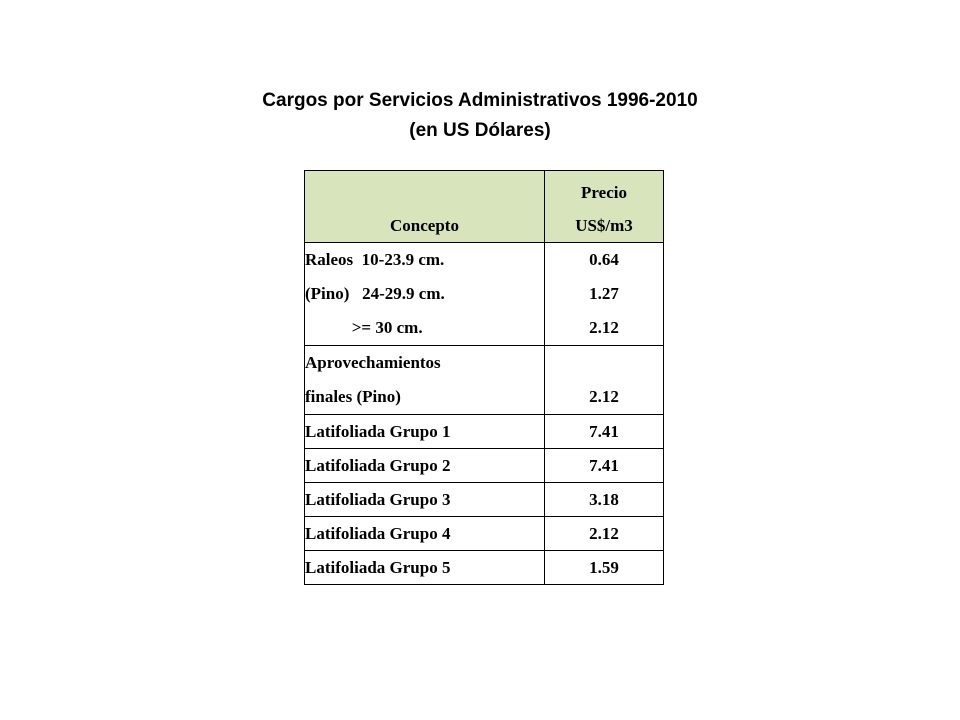 This screenshot has width=960, height=720. I want to click on raleos-price-3: 2.12, so click(604, 327).